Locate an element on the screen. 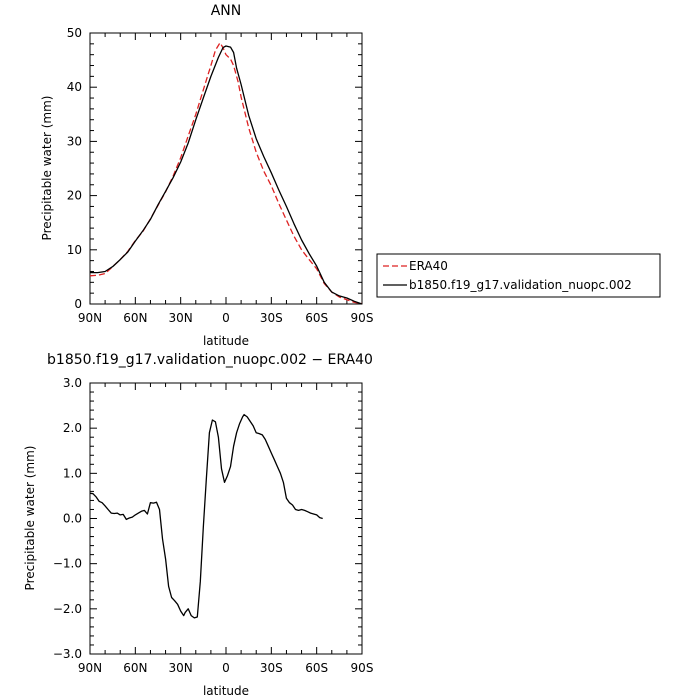  y-tick-label: −1.0 is located at coordinates (67, 564).